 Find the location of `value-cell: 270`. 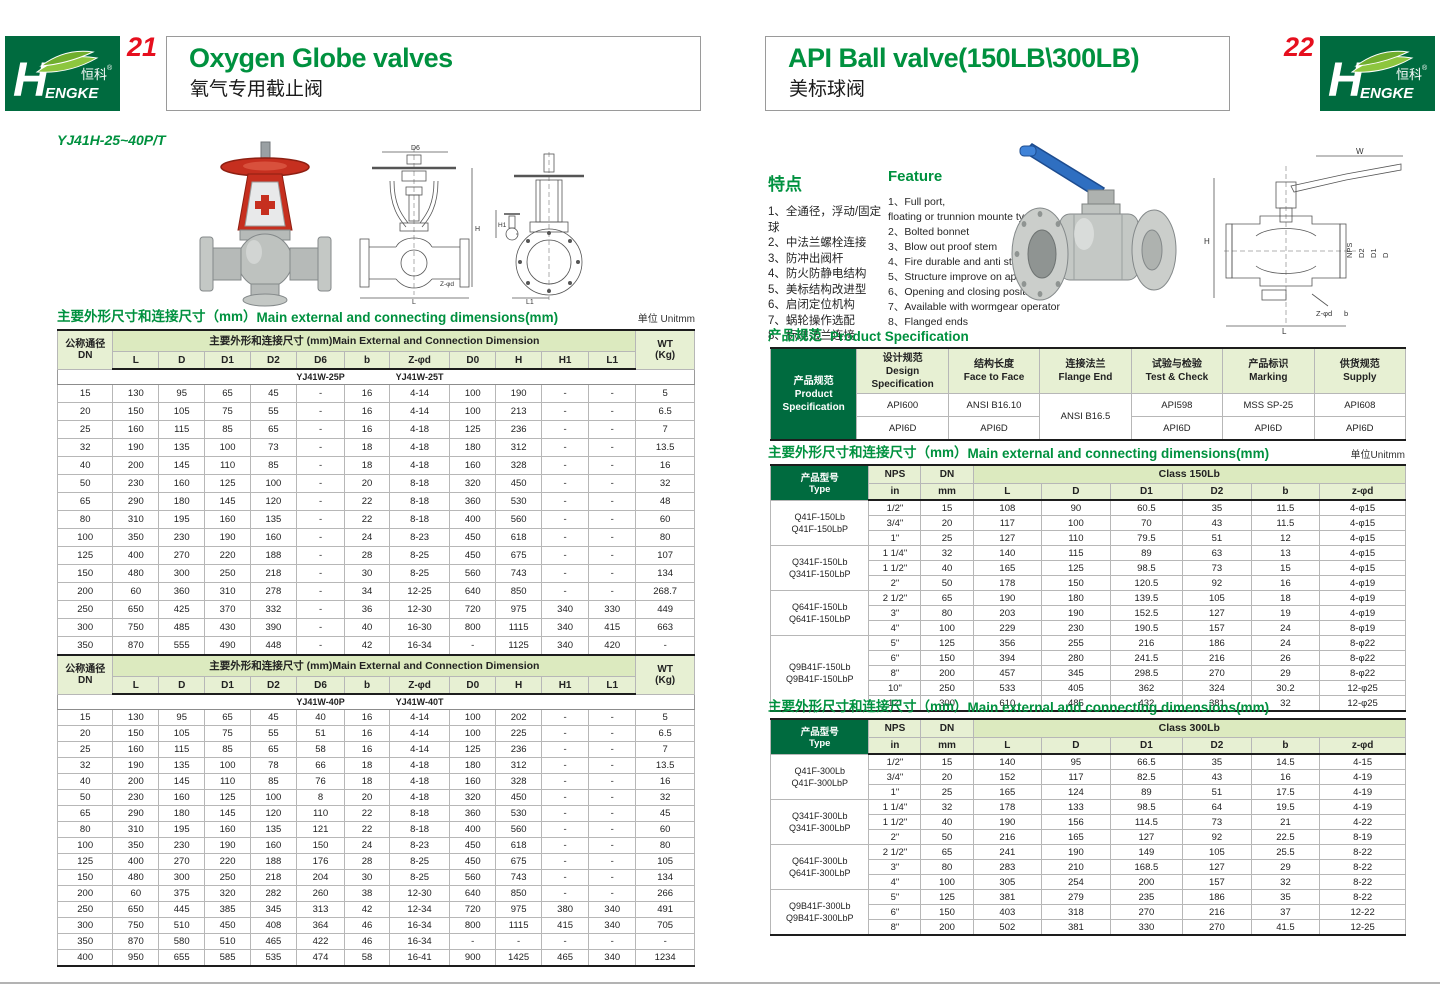

value-cell: 270 is located at coordinates (1217, 927).